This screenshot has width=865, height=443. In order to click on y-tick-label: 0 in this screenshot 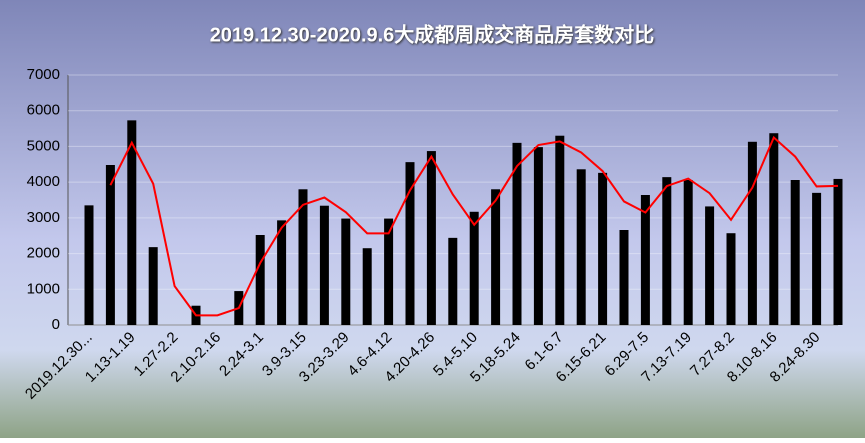, I will do `click(56, 324)`.